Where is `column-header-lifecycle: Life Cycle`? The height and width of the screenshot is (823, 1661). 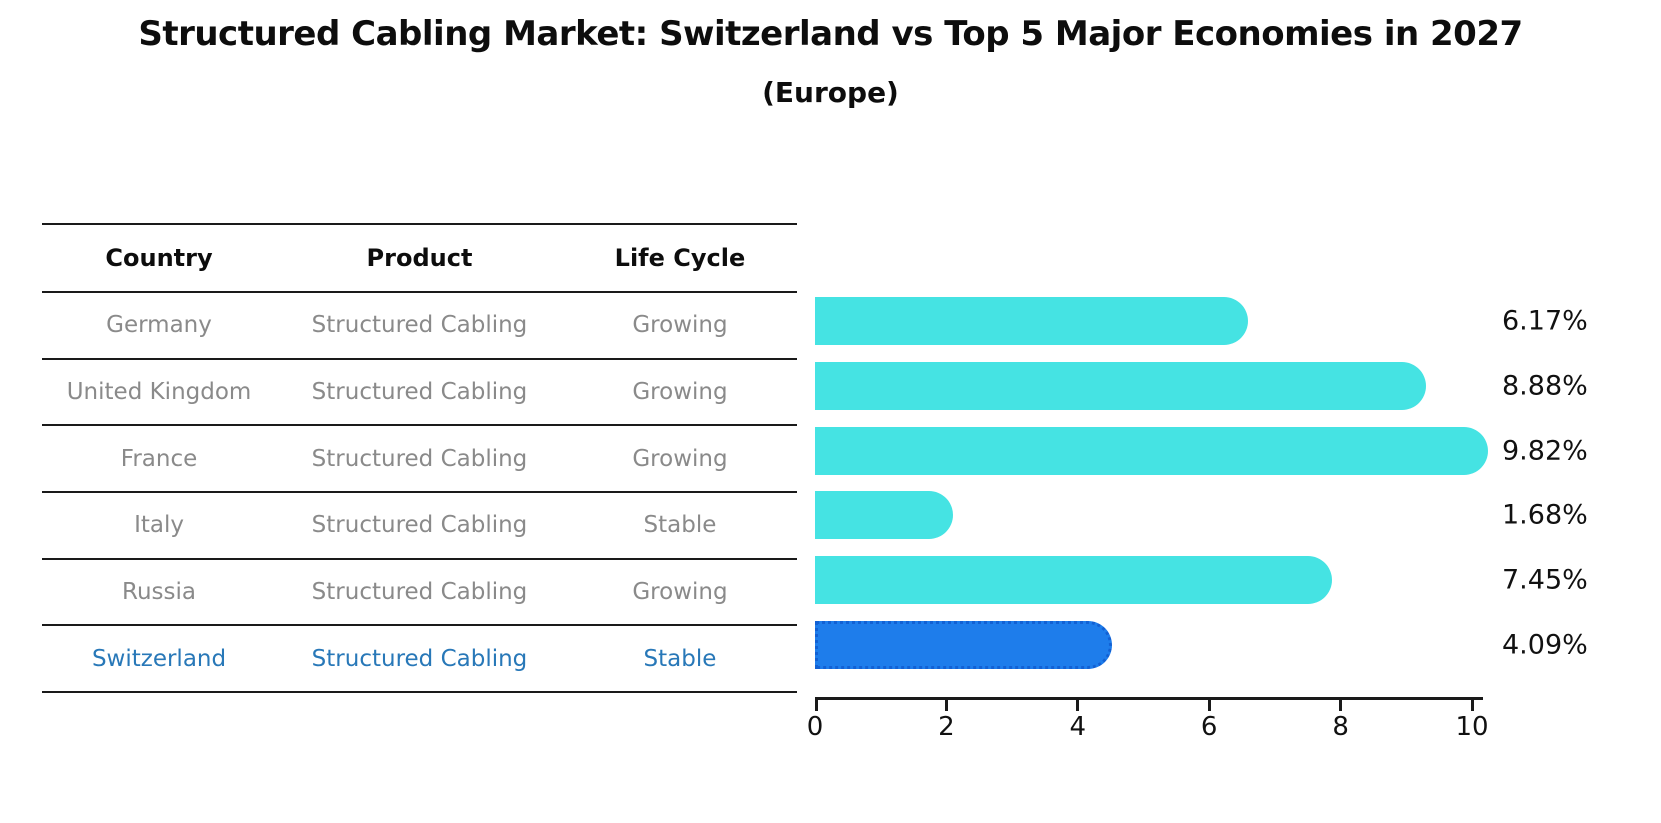
column-header-lifecycle: Life Cycle is located at coordinates (680, 258).